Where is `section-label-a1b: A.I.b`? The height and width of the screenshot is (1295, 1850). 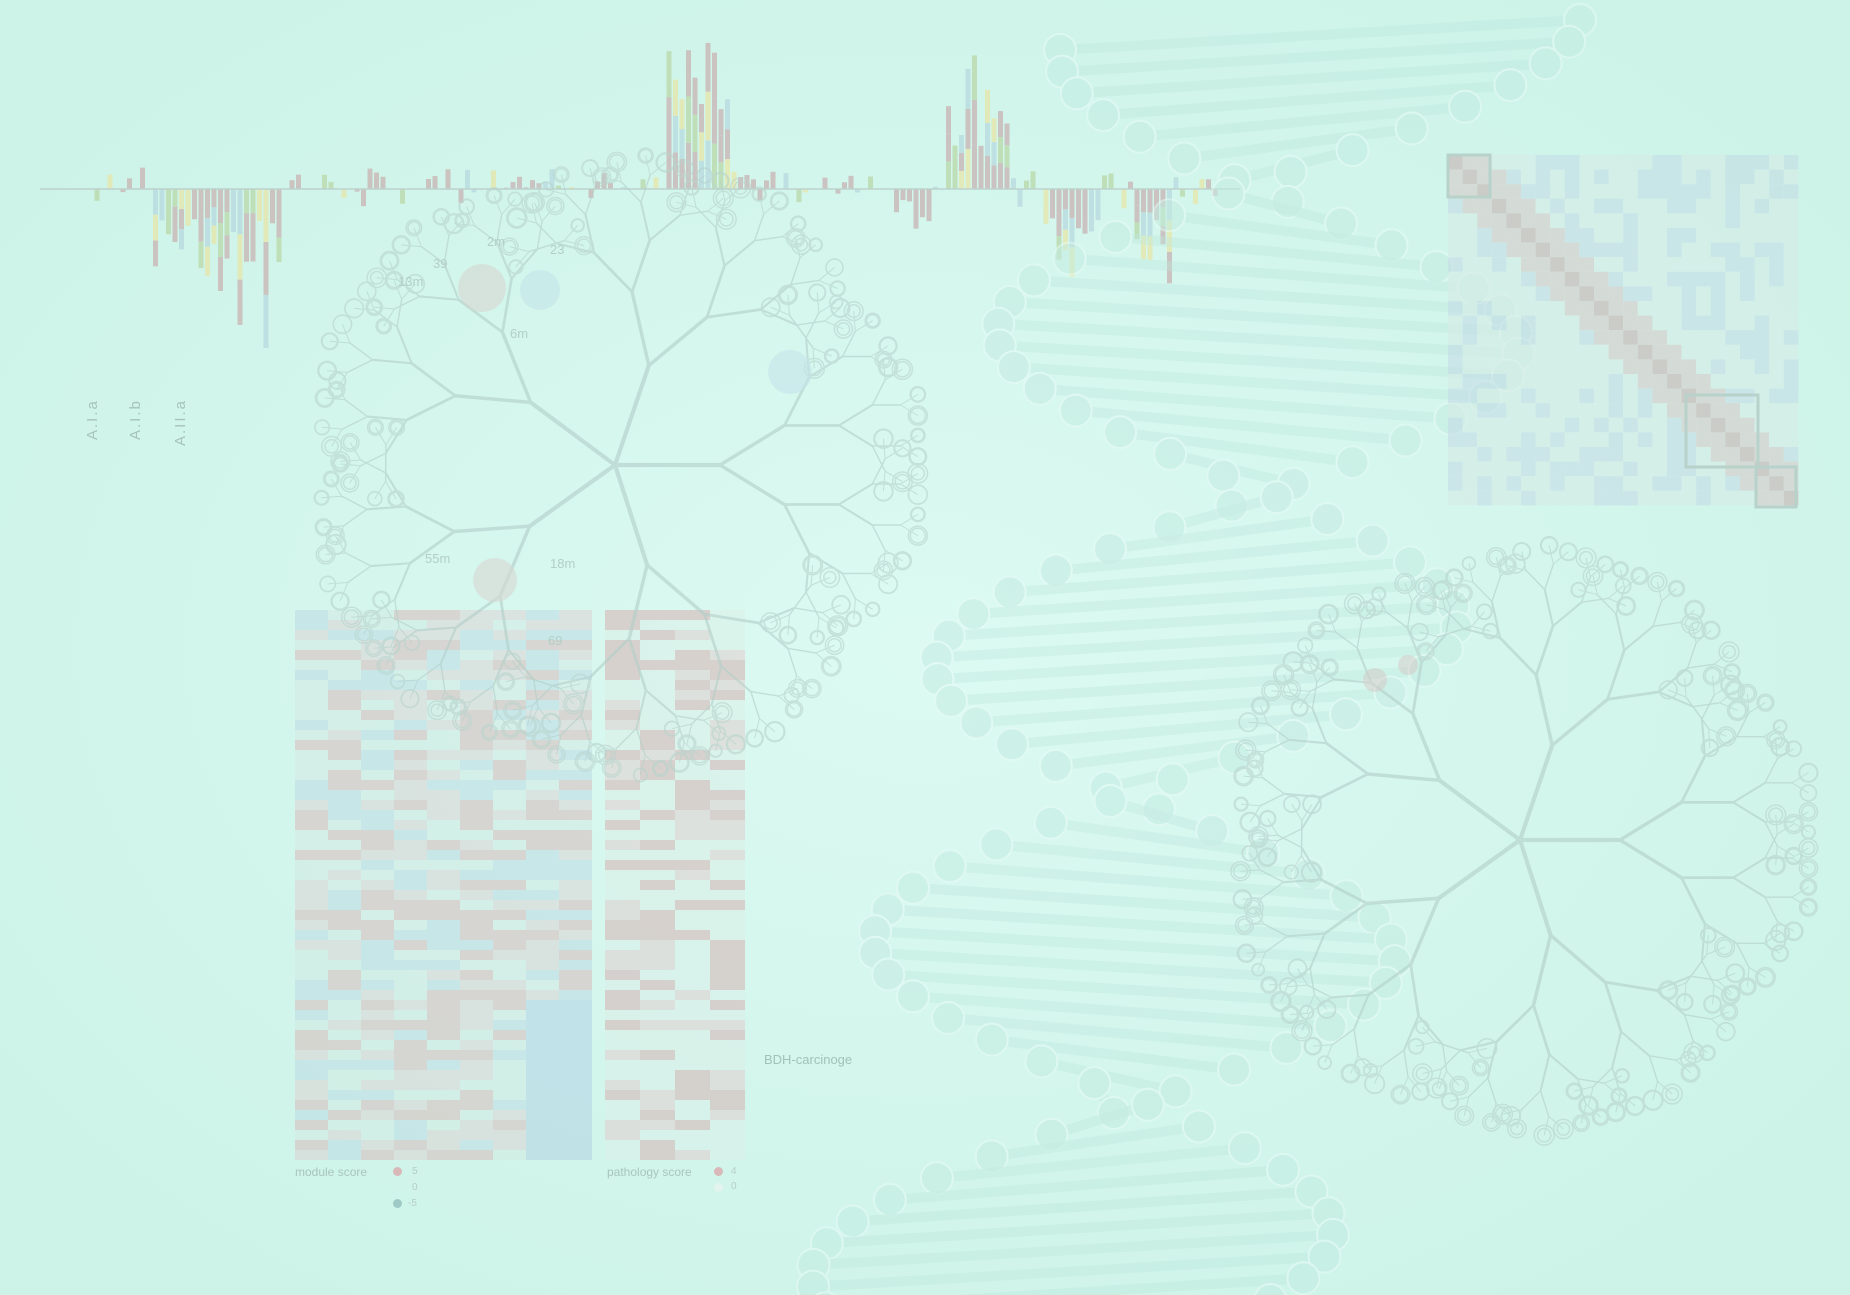 section-label-a1b: A.I.b is located at coordinates (135, 419).